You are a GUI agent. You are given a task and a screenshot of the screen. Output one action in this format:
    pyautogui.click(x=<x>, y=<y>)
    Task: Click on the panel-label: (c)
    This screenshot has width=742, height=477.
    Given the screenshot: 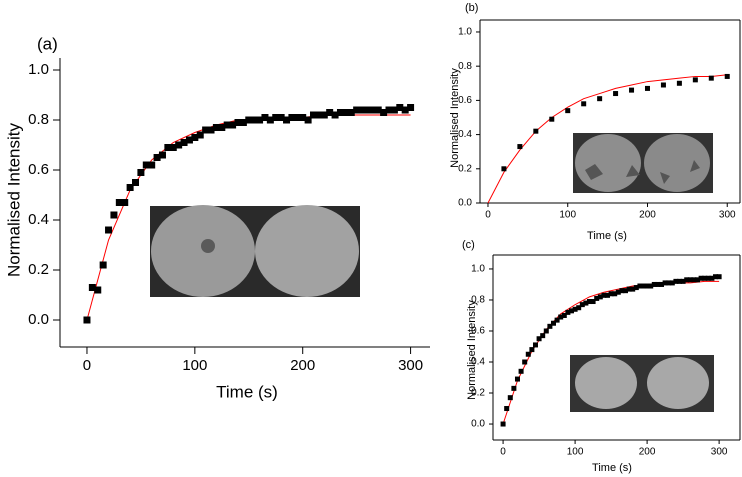 What is the action you would take?
    pyautogui.click(x=468, y=245)
    